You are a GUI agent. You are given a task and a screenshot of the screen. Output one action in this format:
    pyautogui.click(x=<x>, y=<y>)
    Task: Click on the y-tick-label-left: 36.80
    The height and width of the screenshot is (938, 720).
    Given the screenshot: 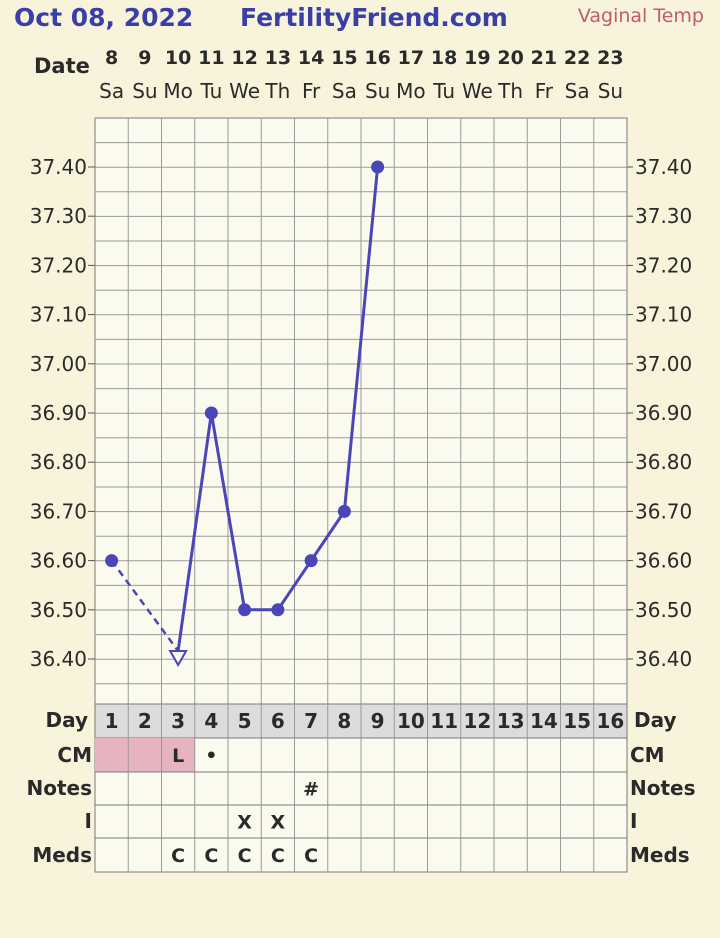 What is the action you would take?
    pyautogui.click(x=58, y=462)
    